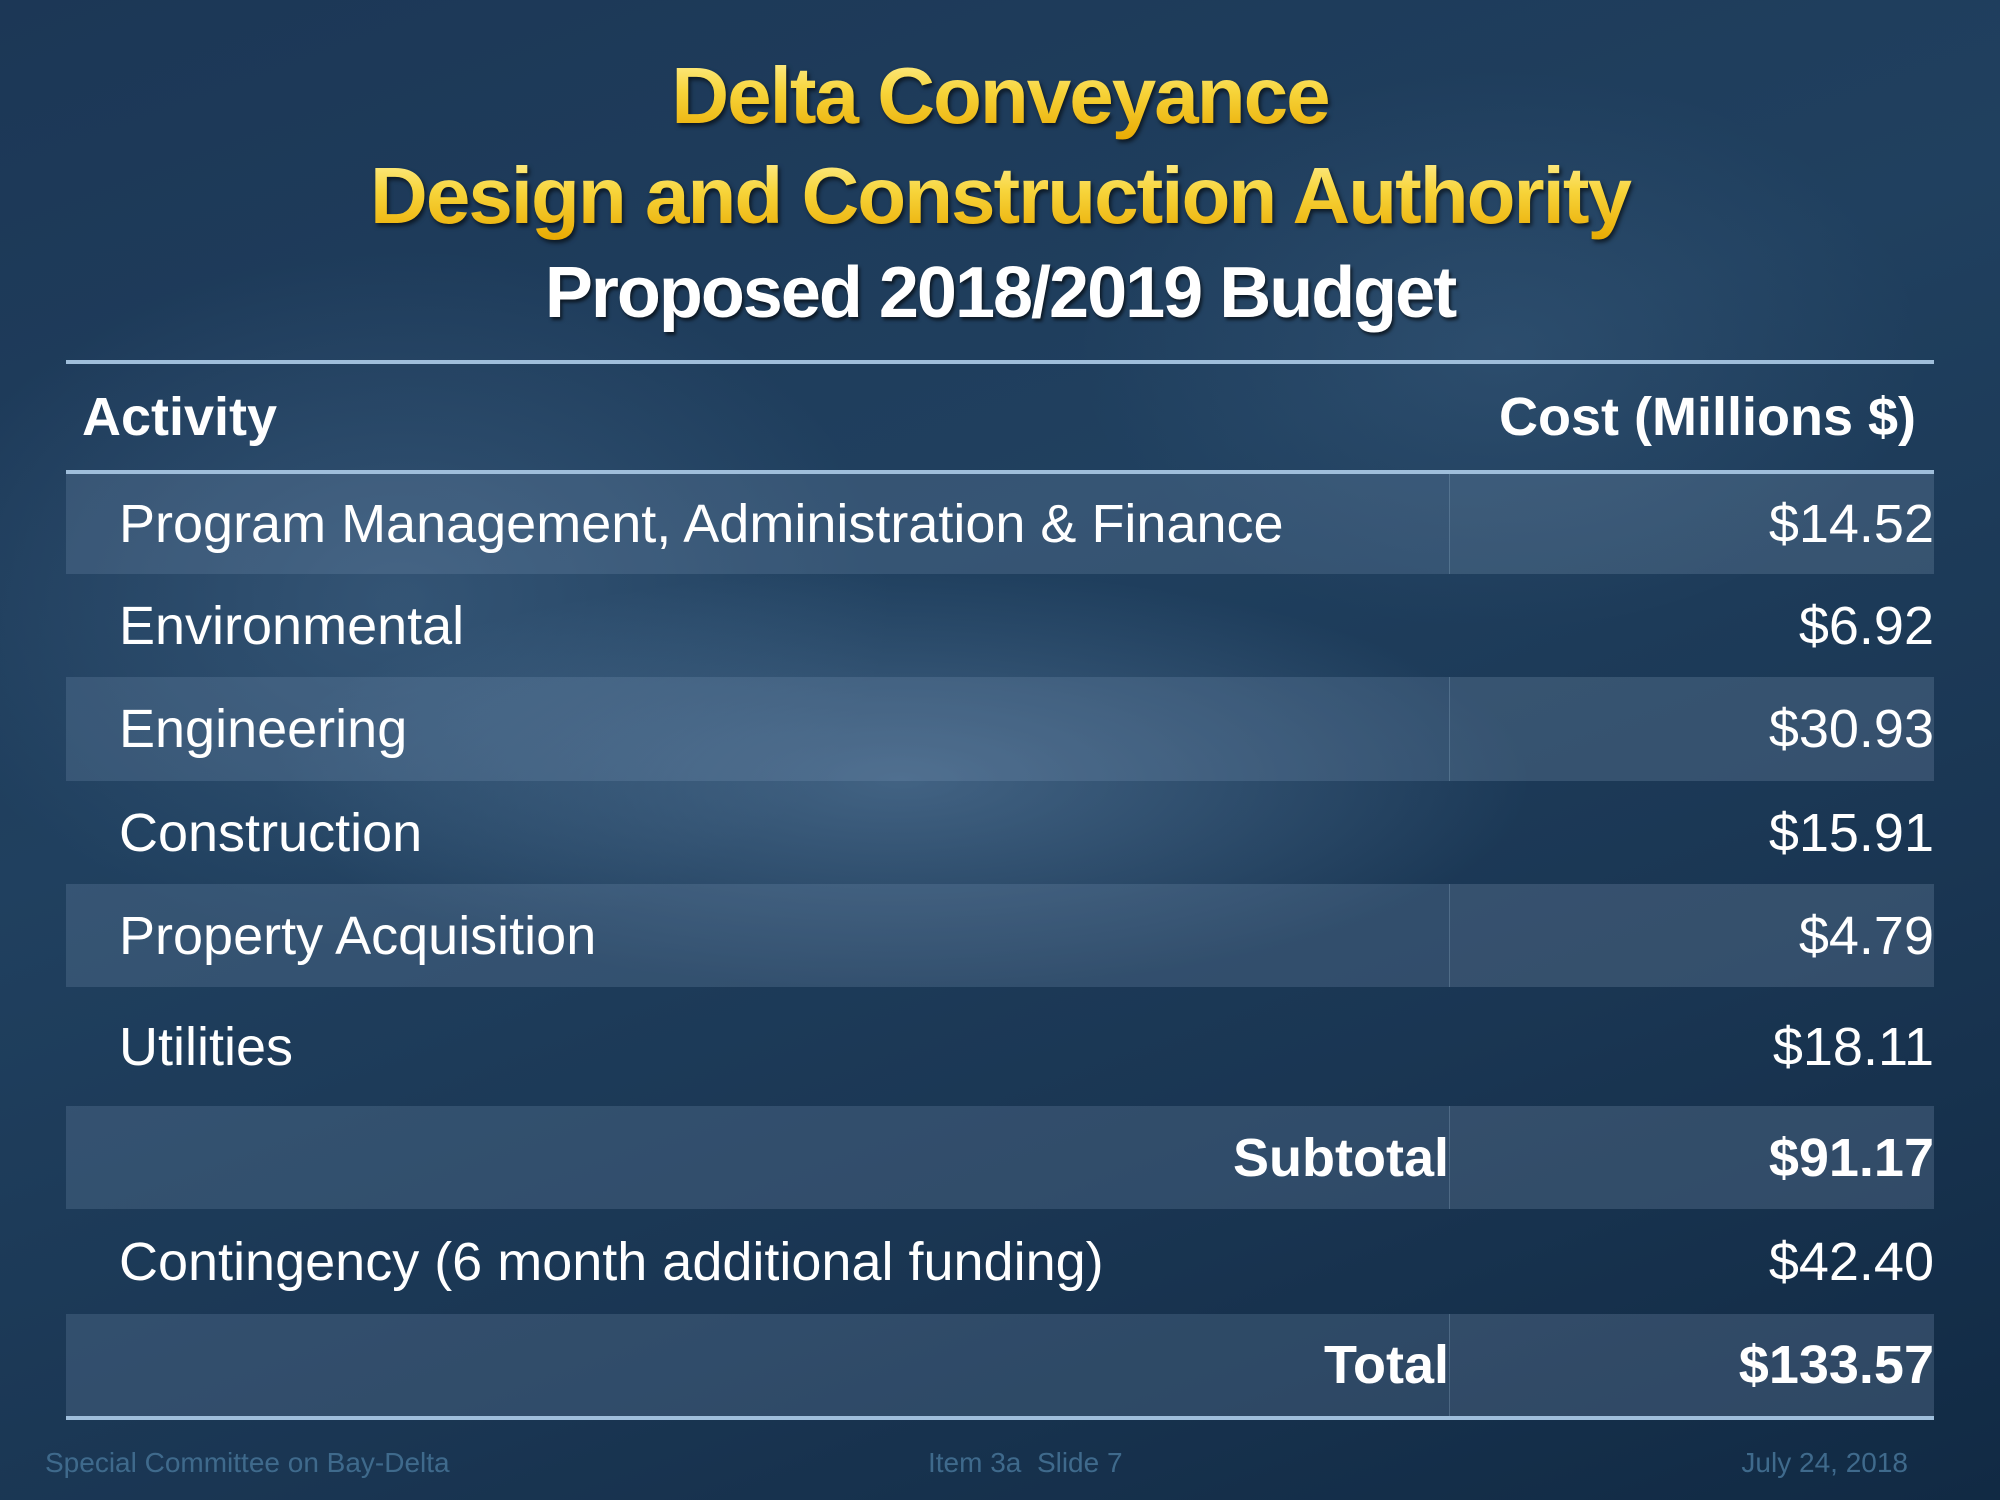 The width and height of the screenshot is (2000, 1500). I want to click on table-row: Property Acquisition $4.79, so click(1000, 935).